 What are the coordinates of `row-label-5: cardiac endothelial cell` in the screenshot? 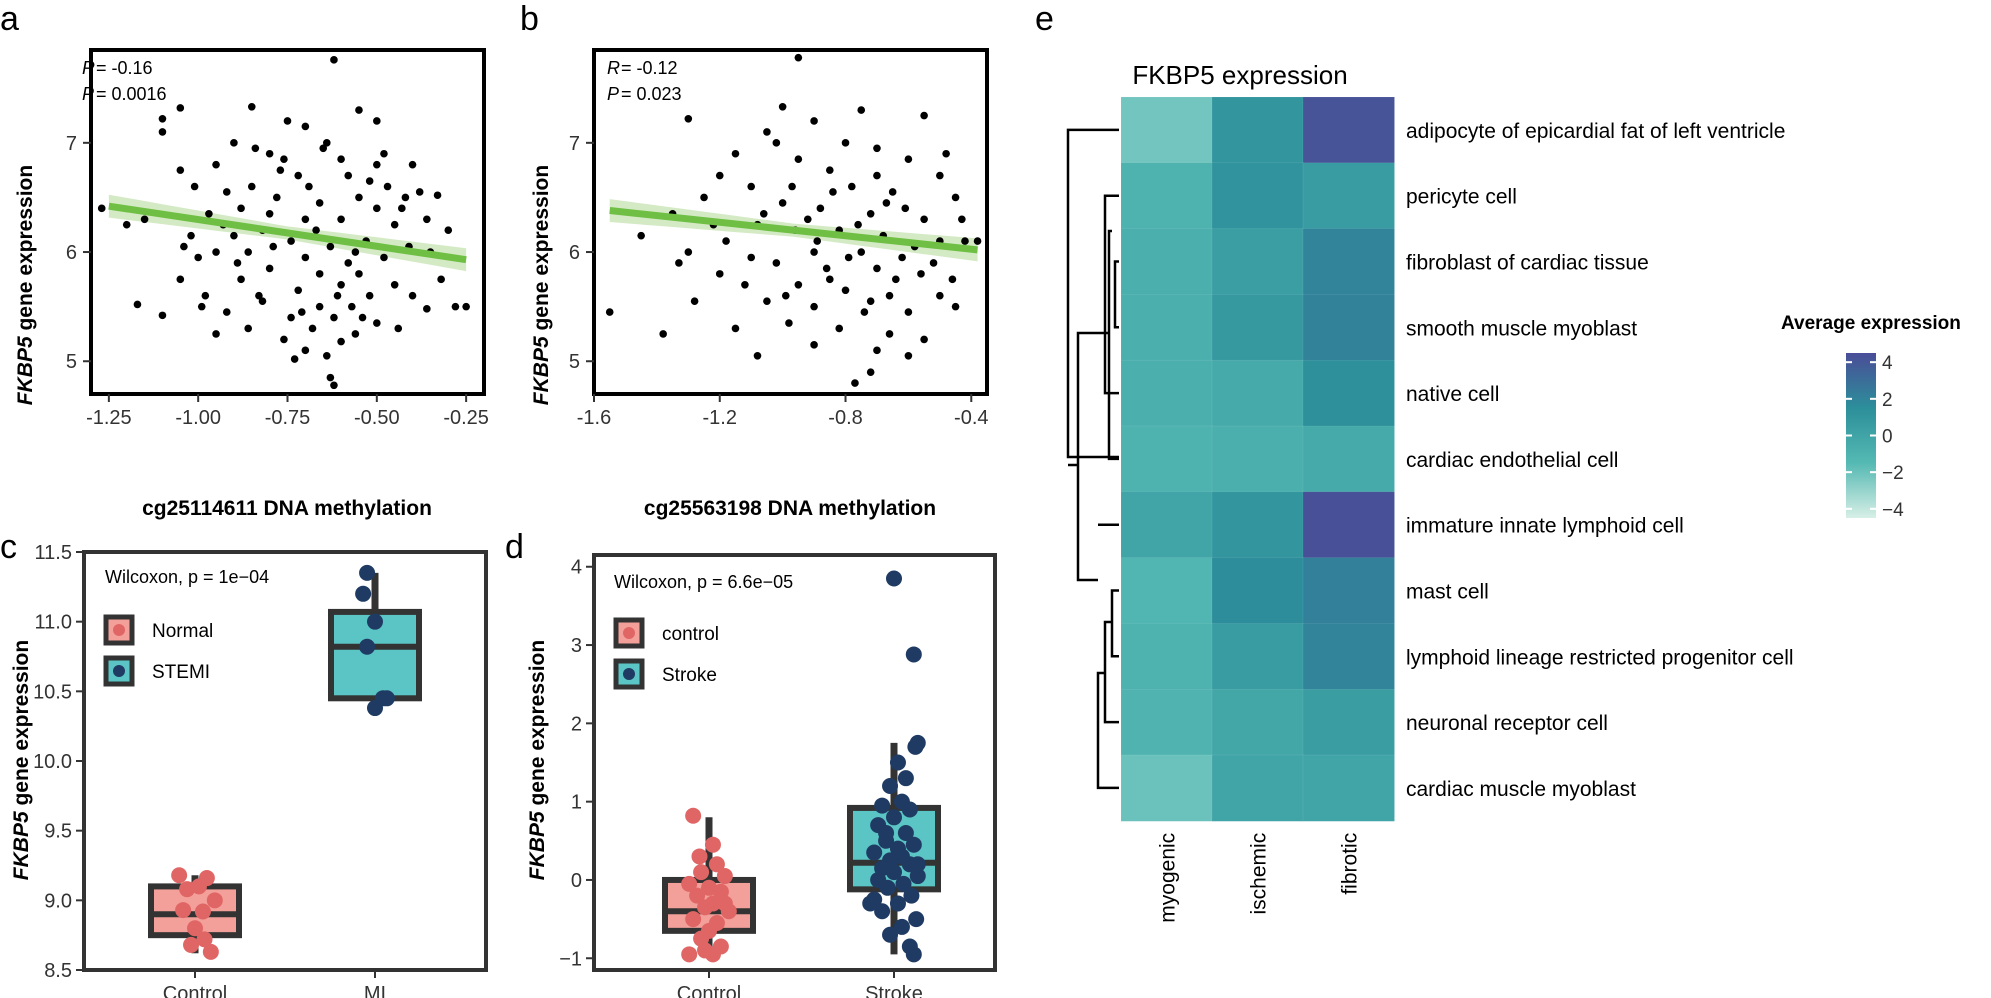 It's located at (1512, 460).